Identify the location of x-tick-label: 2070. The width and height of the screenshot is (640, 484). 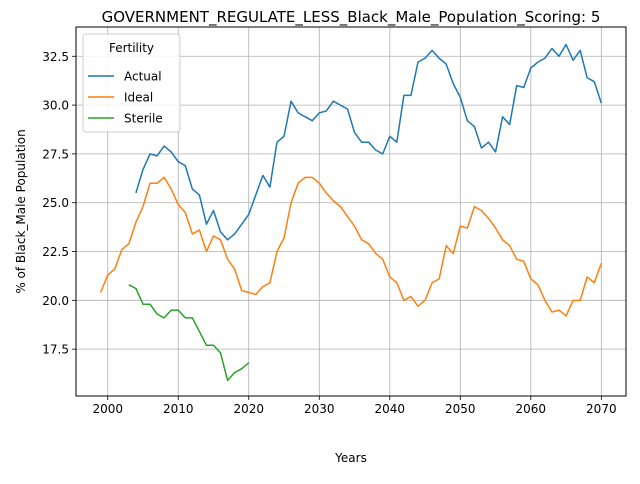
(601, 409).